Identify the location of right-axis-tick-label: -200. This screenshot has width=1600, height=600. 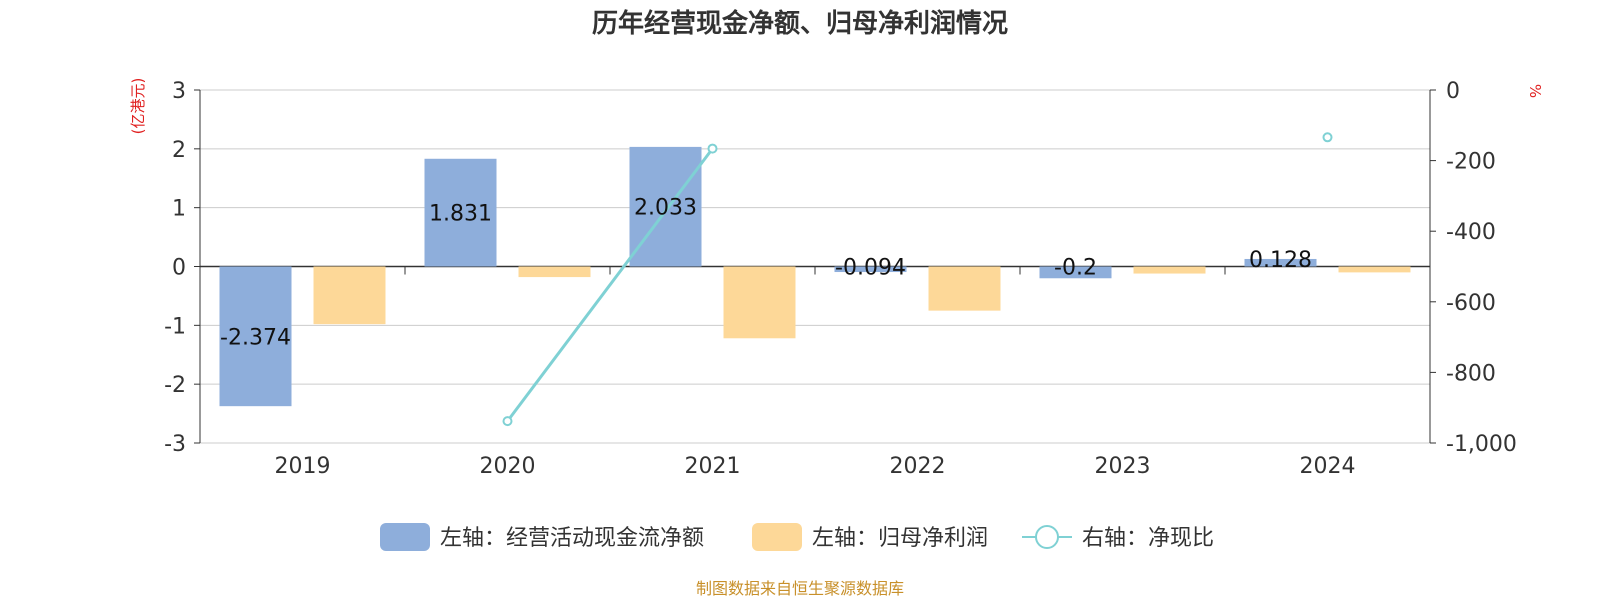
(1471, 162).